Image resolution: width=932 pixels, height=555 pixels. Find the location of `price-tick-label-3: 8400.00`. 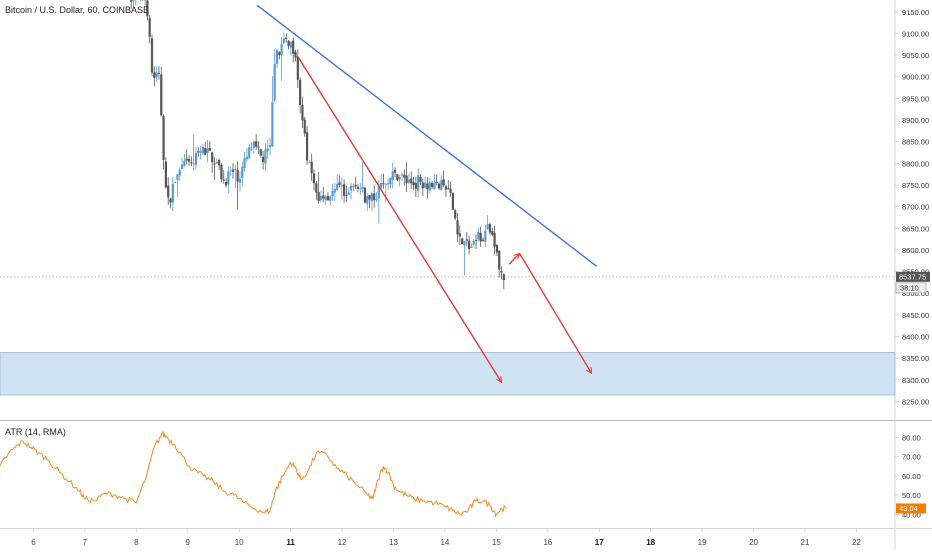

price-tick-label-3: 8400.00 is located at coordinates (915, 336).